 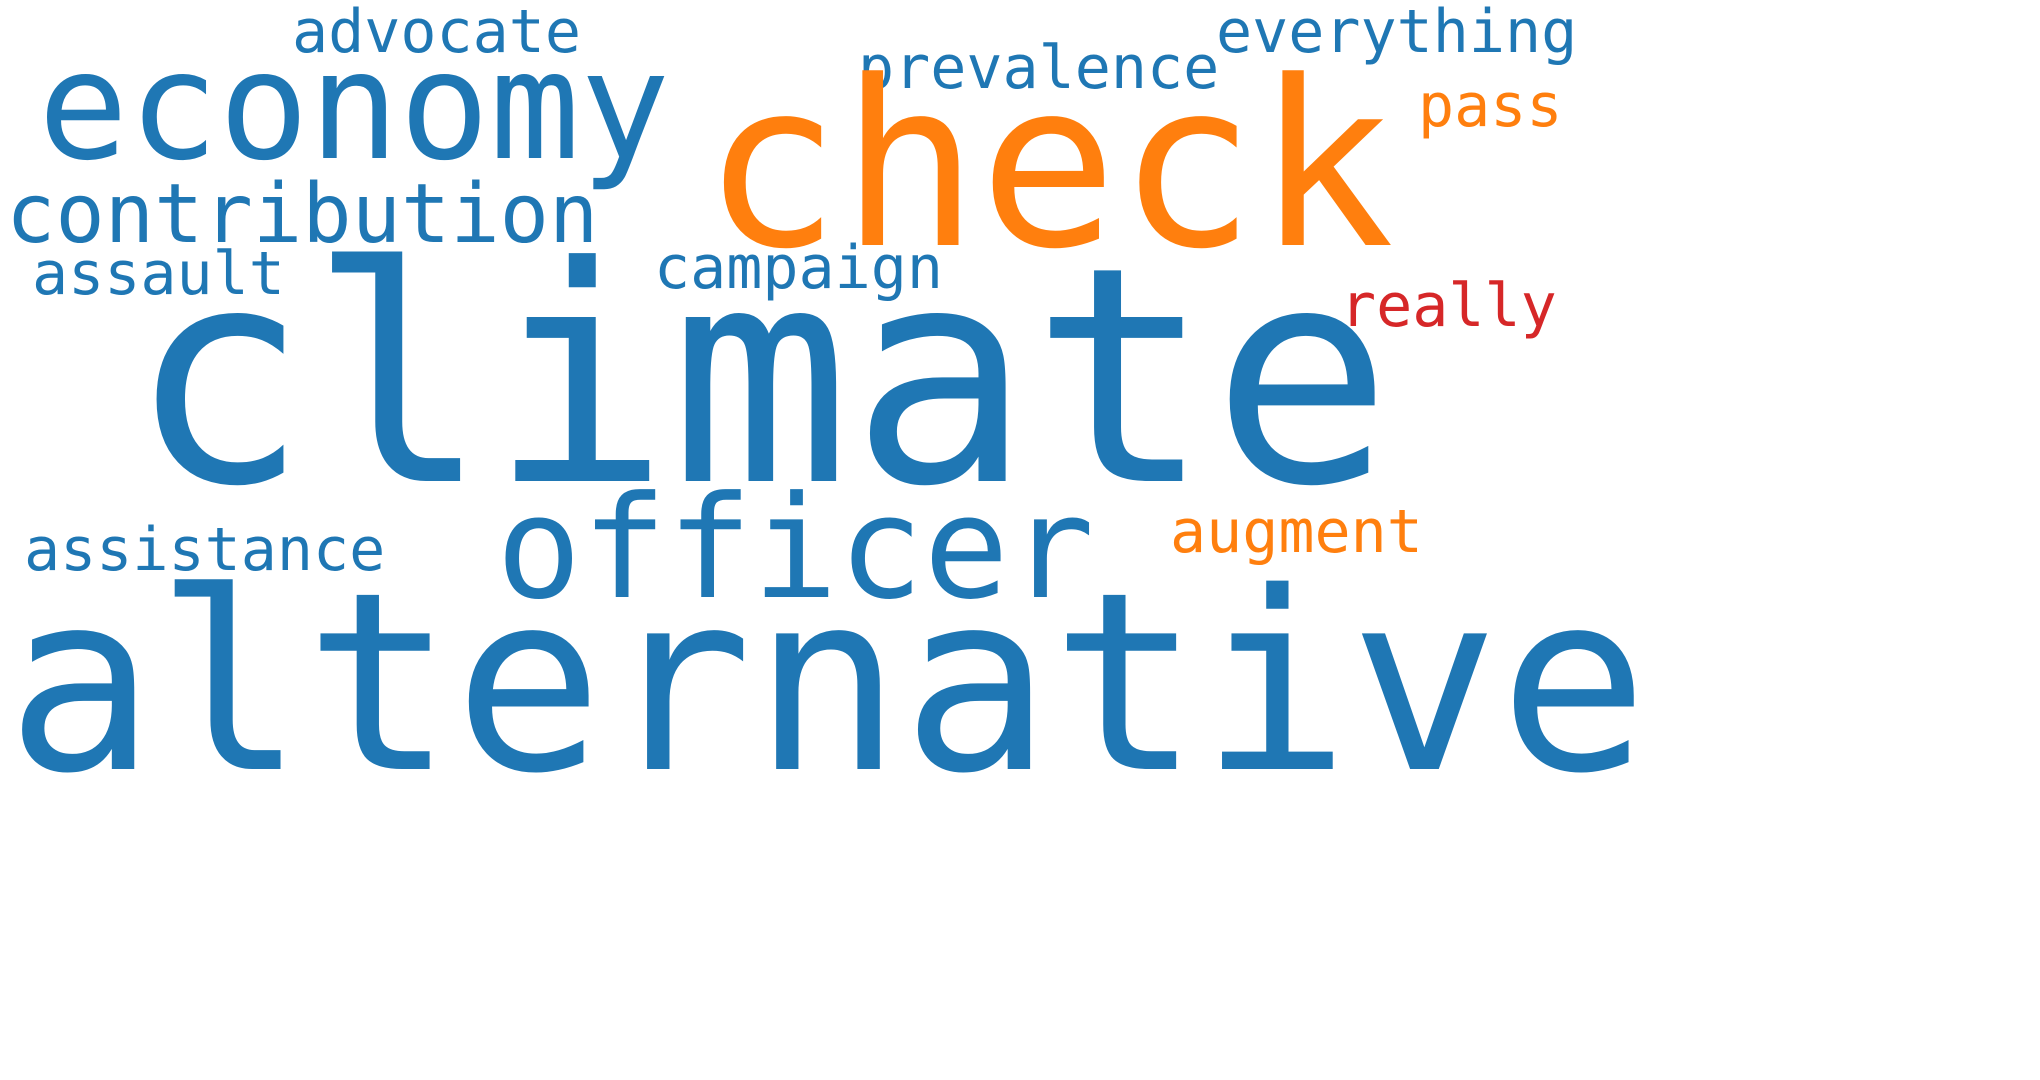 I want to click on word-pass: pass, so click(x=1490, y=106).